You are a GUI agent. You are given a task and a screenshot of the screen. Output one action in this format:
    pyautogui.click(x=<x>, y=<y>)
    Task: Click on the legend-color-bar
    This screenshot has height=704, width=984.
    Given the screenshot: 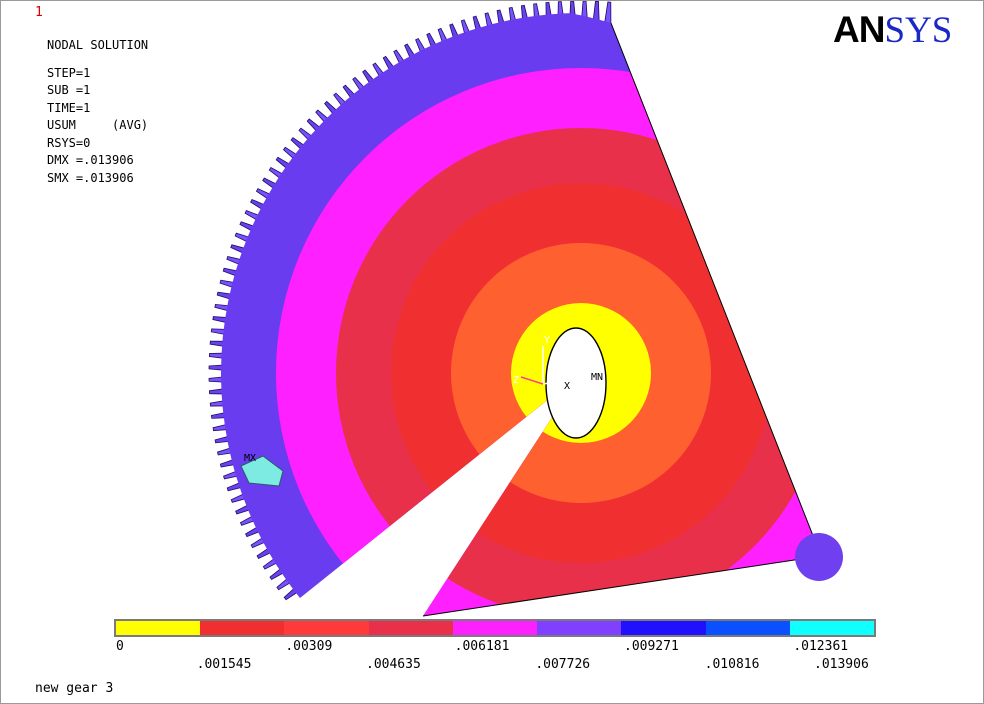 What is the action you would take?
    pyautogui.click(x=495, y=628)
    